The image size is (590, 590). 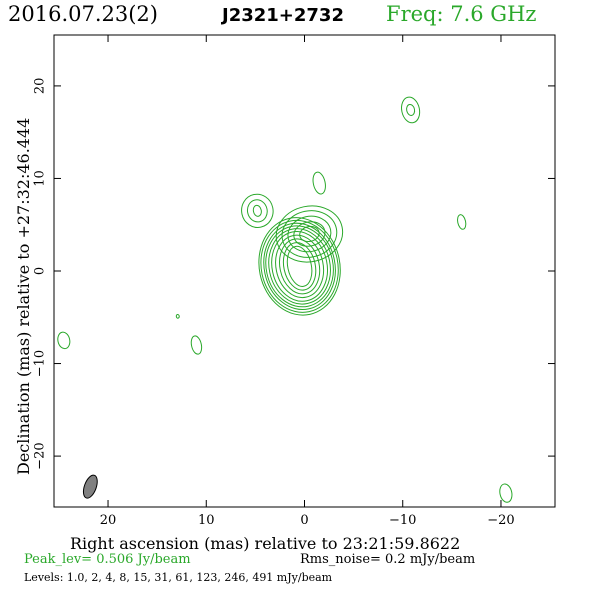 What do you see at coordinates (283, 15) in the screenshot?
I see `source-name: J2321+2732` at bounding box center [283, 15].